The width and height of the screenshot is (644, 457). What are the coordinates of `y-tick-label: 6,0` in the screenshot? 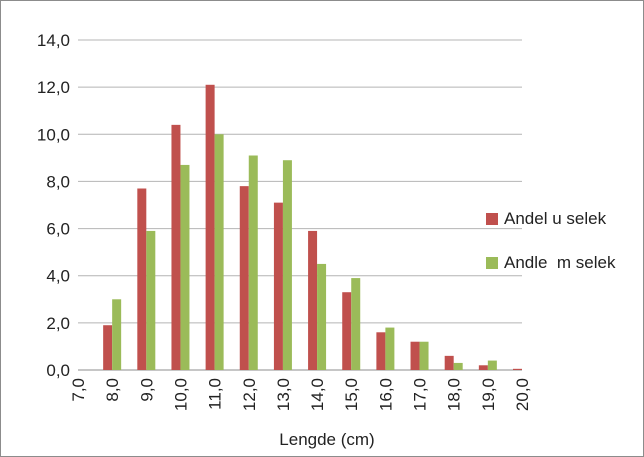 It's located at (58, 229).